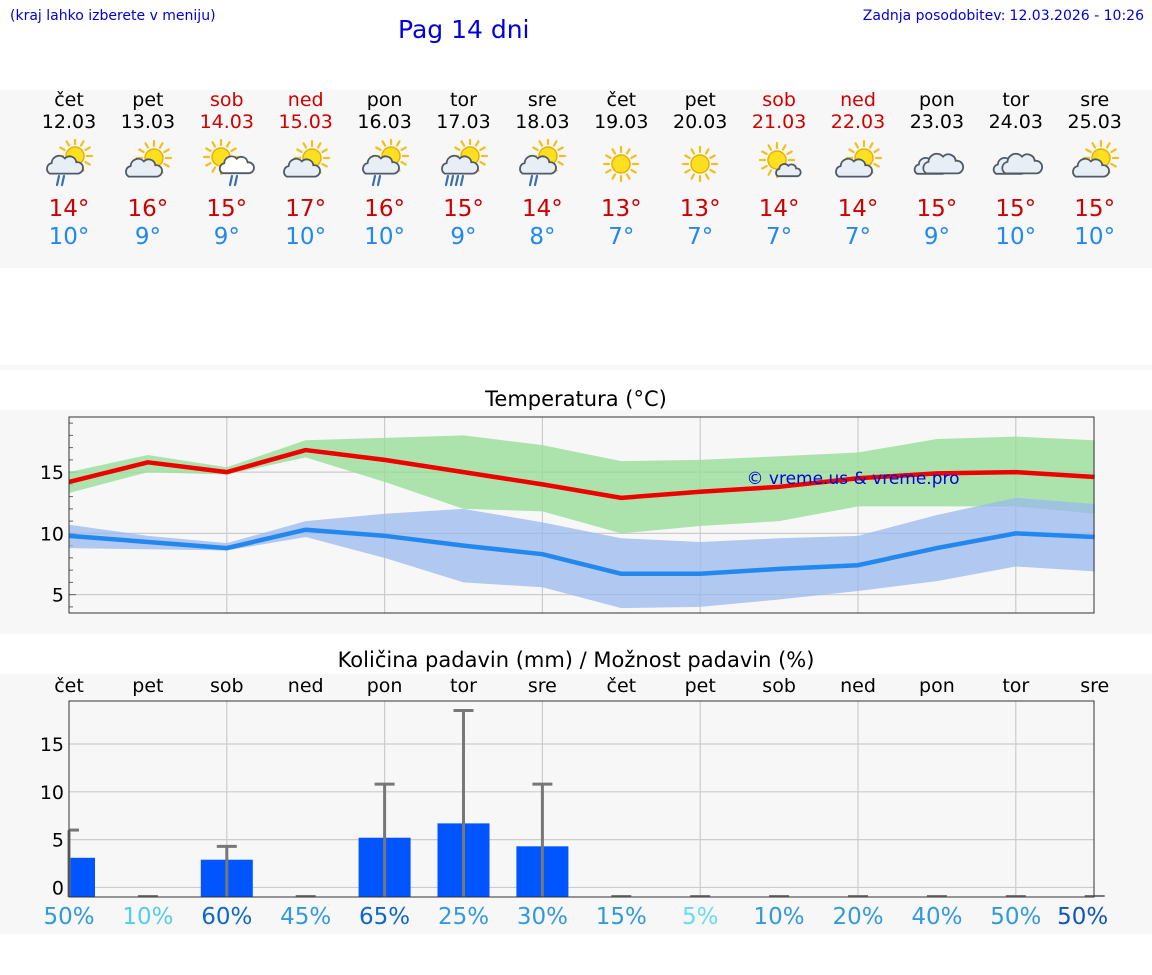 The image size is (1152, 975). I want to click on precipitation-bar, so click(82, 877).